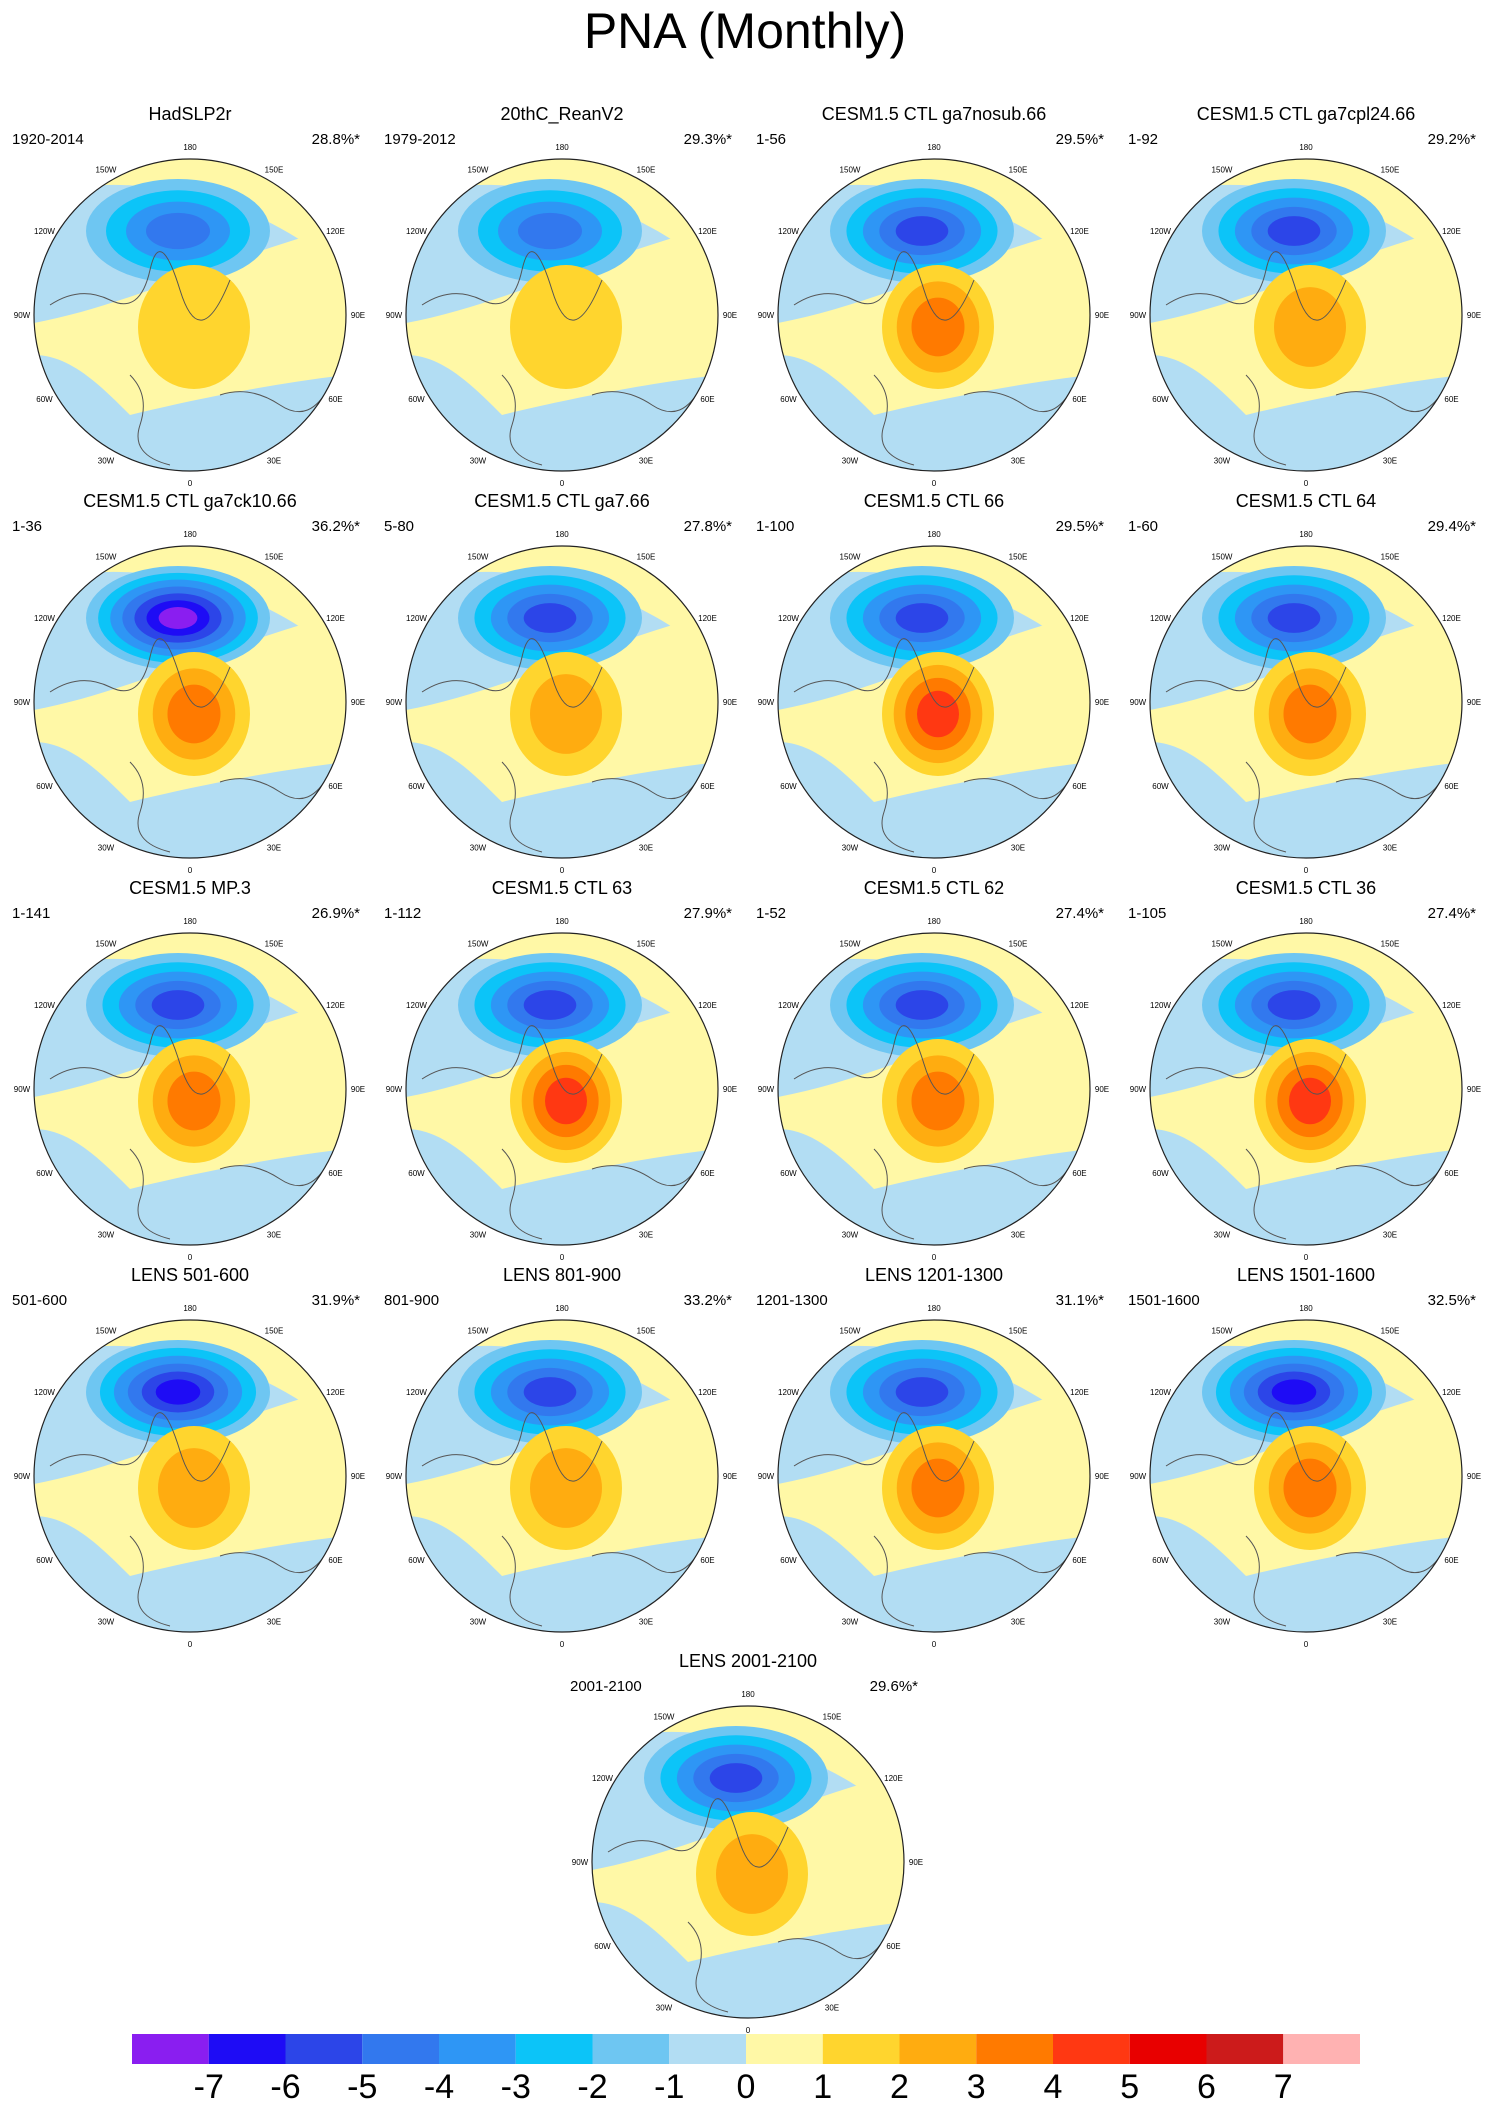 Image resolution: width=1490 pixels, height=2110 pixels. Describe the element at coordinates (274, 170) in the screenshot. I see `longitude-label: 150E` at that location.